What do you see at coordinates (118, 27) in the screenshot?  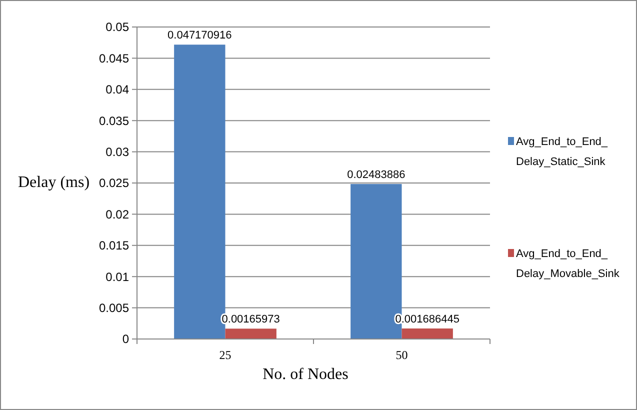 I see `y-tick-label: 0.05` at bounding box center [118, 27].